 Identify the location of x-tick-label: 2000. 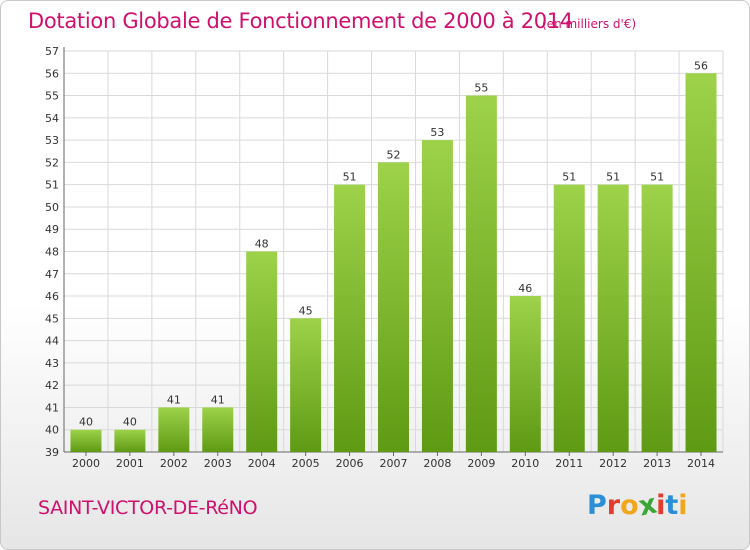
(86, 463).